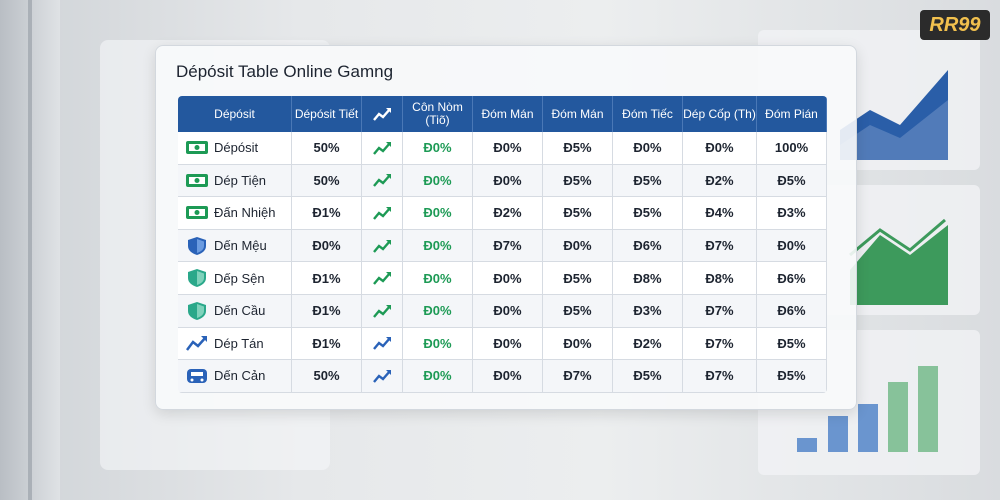 The image size is (1000, 500). What do you see at coordinates (648, 114) in the screenshot?
I see `header-cell: Đóm Tiếc` at bounding box center [648, 114].